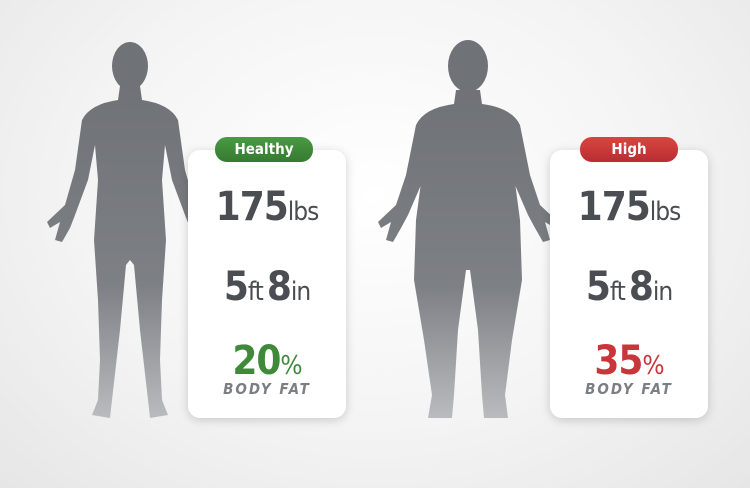 Image resolution: width=750 pixels, height=488 pixels. Describe the element at coordinates (256, 361) in the screenshot. I see `fat-value: 20` at that location.